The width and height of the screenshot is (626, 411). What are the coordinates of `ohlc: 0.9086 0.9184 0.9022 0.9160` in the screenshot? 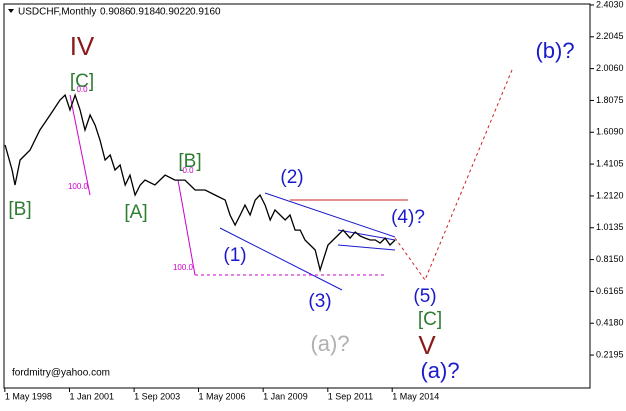 It's located at (160, 12).